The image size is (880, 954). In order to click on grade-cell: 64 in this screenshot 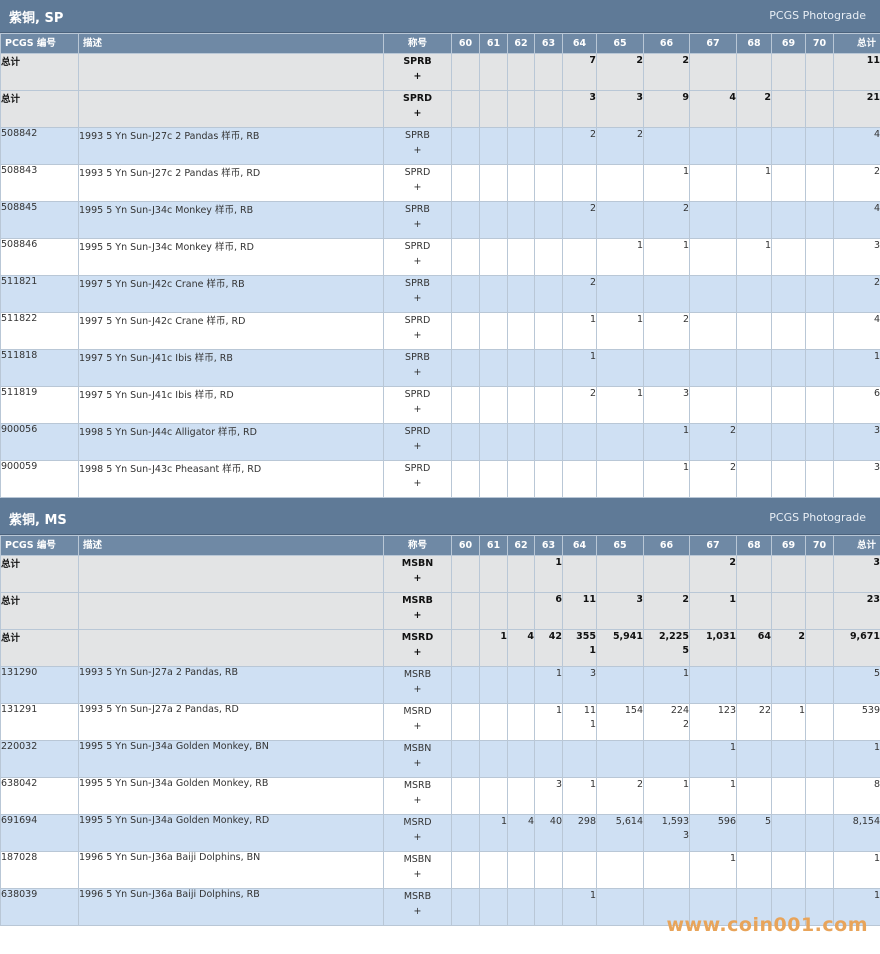, I will do `click(754, 648)`.